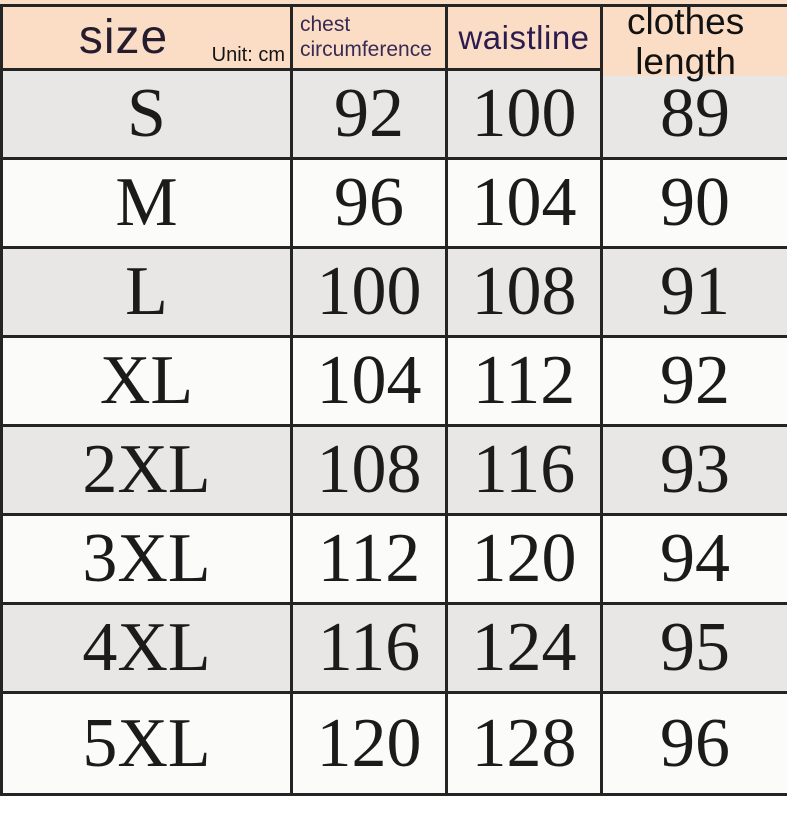 The width and height of the screenshot is (787, 815). What do you see at coordinates (146, 203) in the screenshot?
I see `size-cell: M` at bounding box center [146, 203].